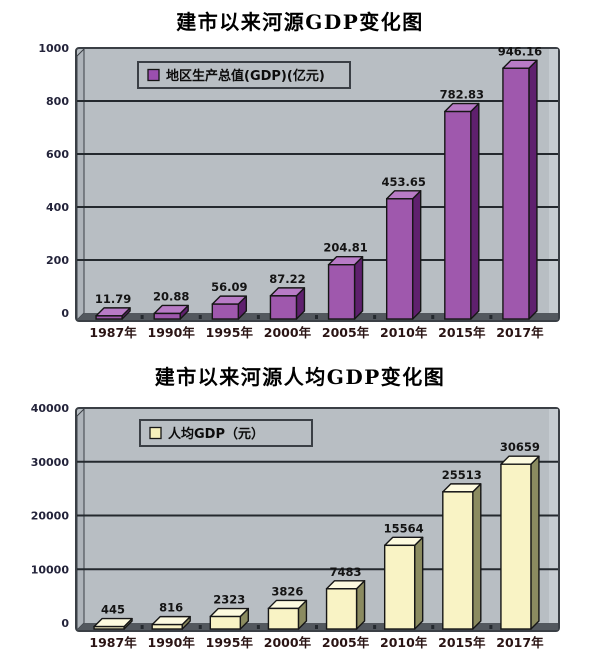  Describe the element at coordinates (50, 408) in the screenshot. I see `y-axis-label: 40000` at that location.